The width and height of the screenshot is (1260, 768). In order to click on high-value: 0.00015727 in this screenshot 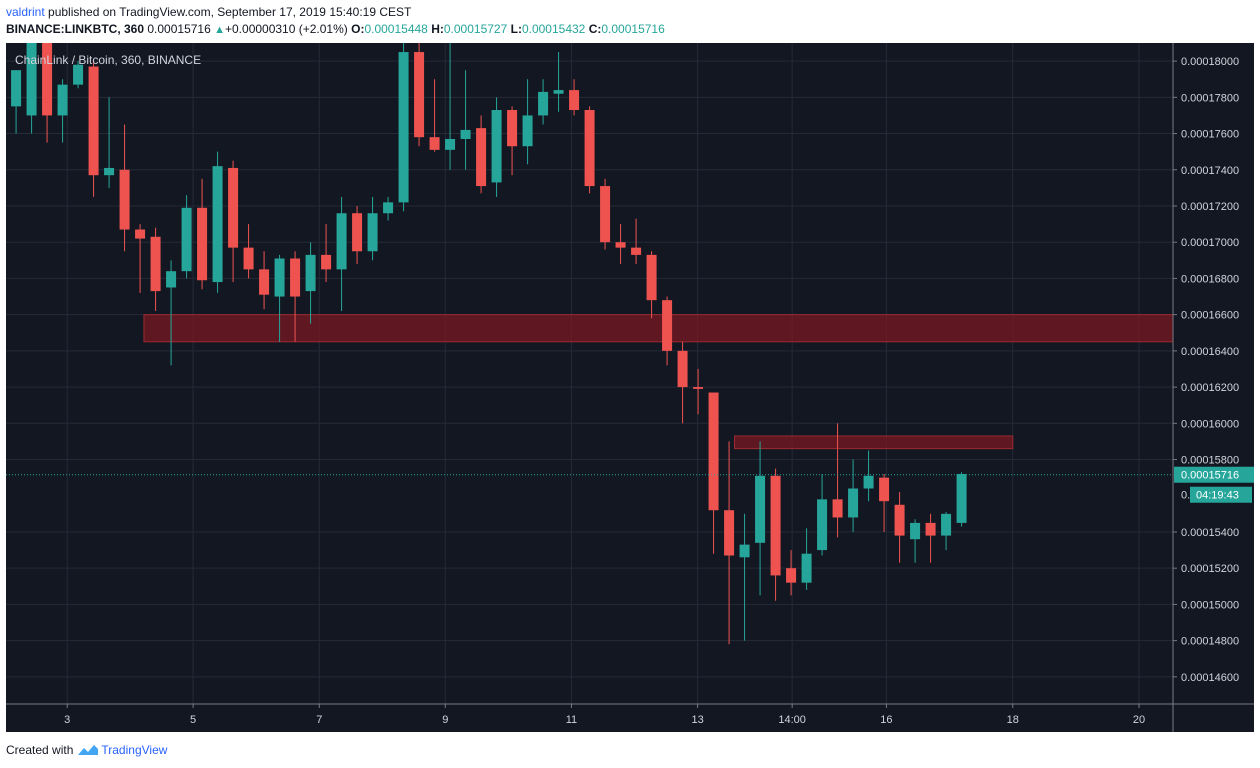, I will do `click(475, 29)`.